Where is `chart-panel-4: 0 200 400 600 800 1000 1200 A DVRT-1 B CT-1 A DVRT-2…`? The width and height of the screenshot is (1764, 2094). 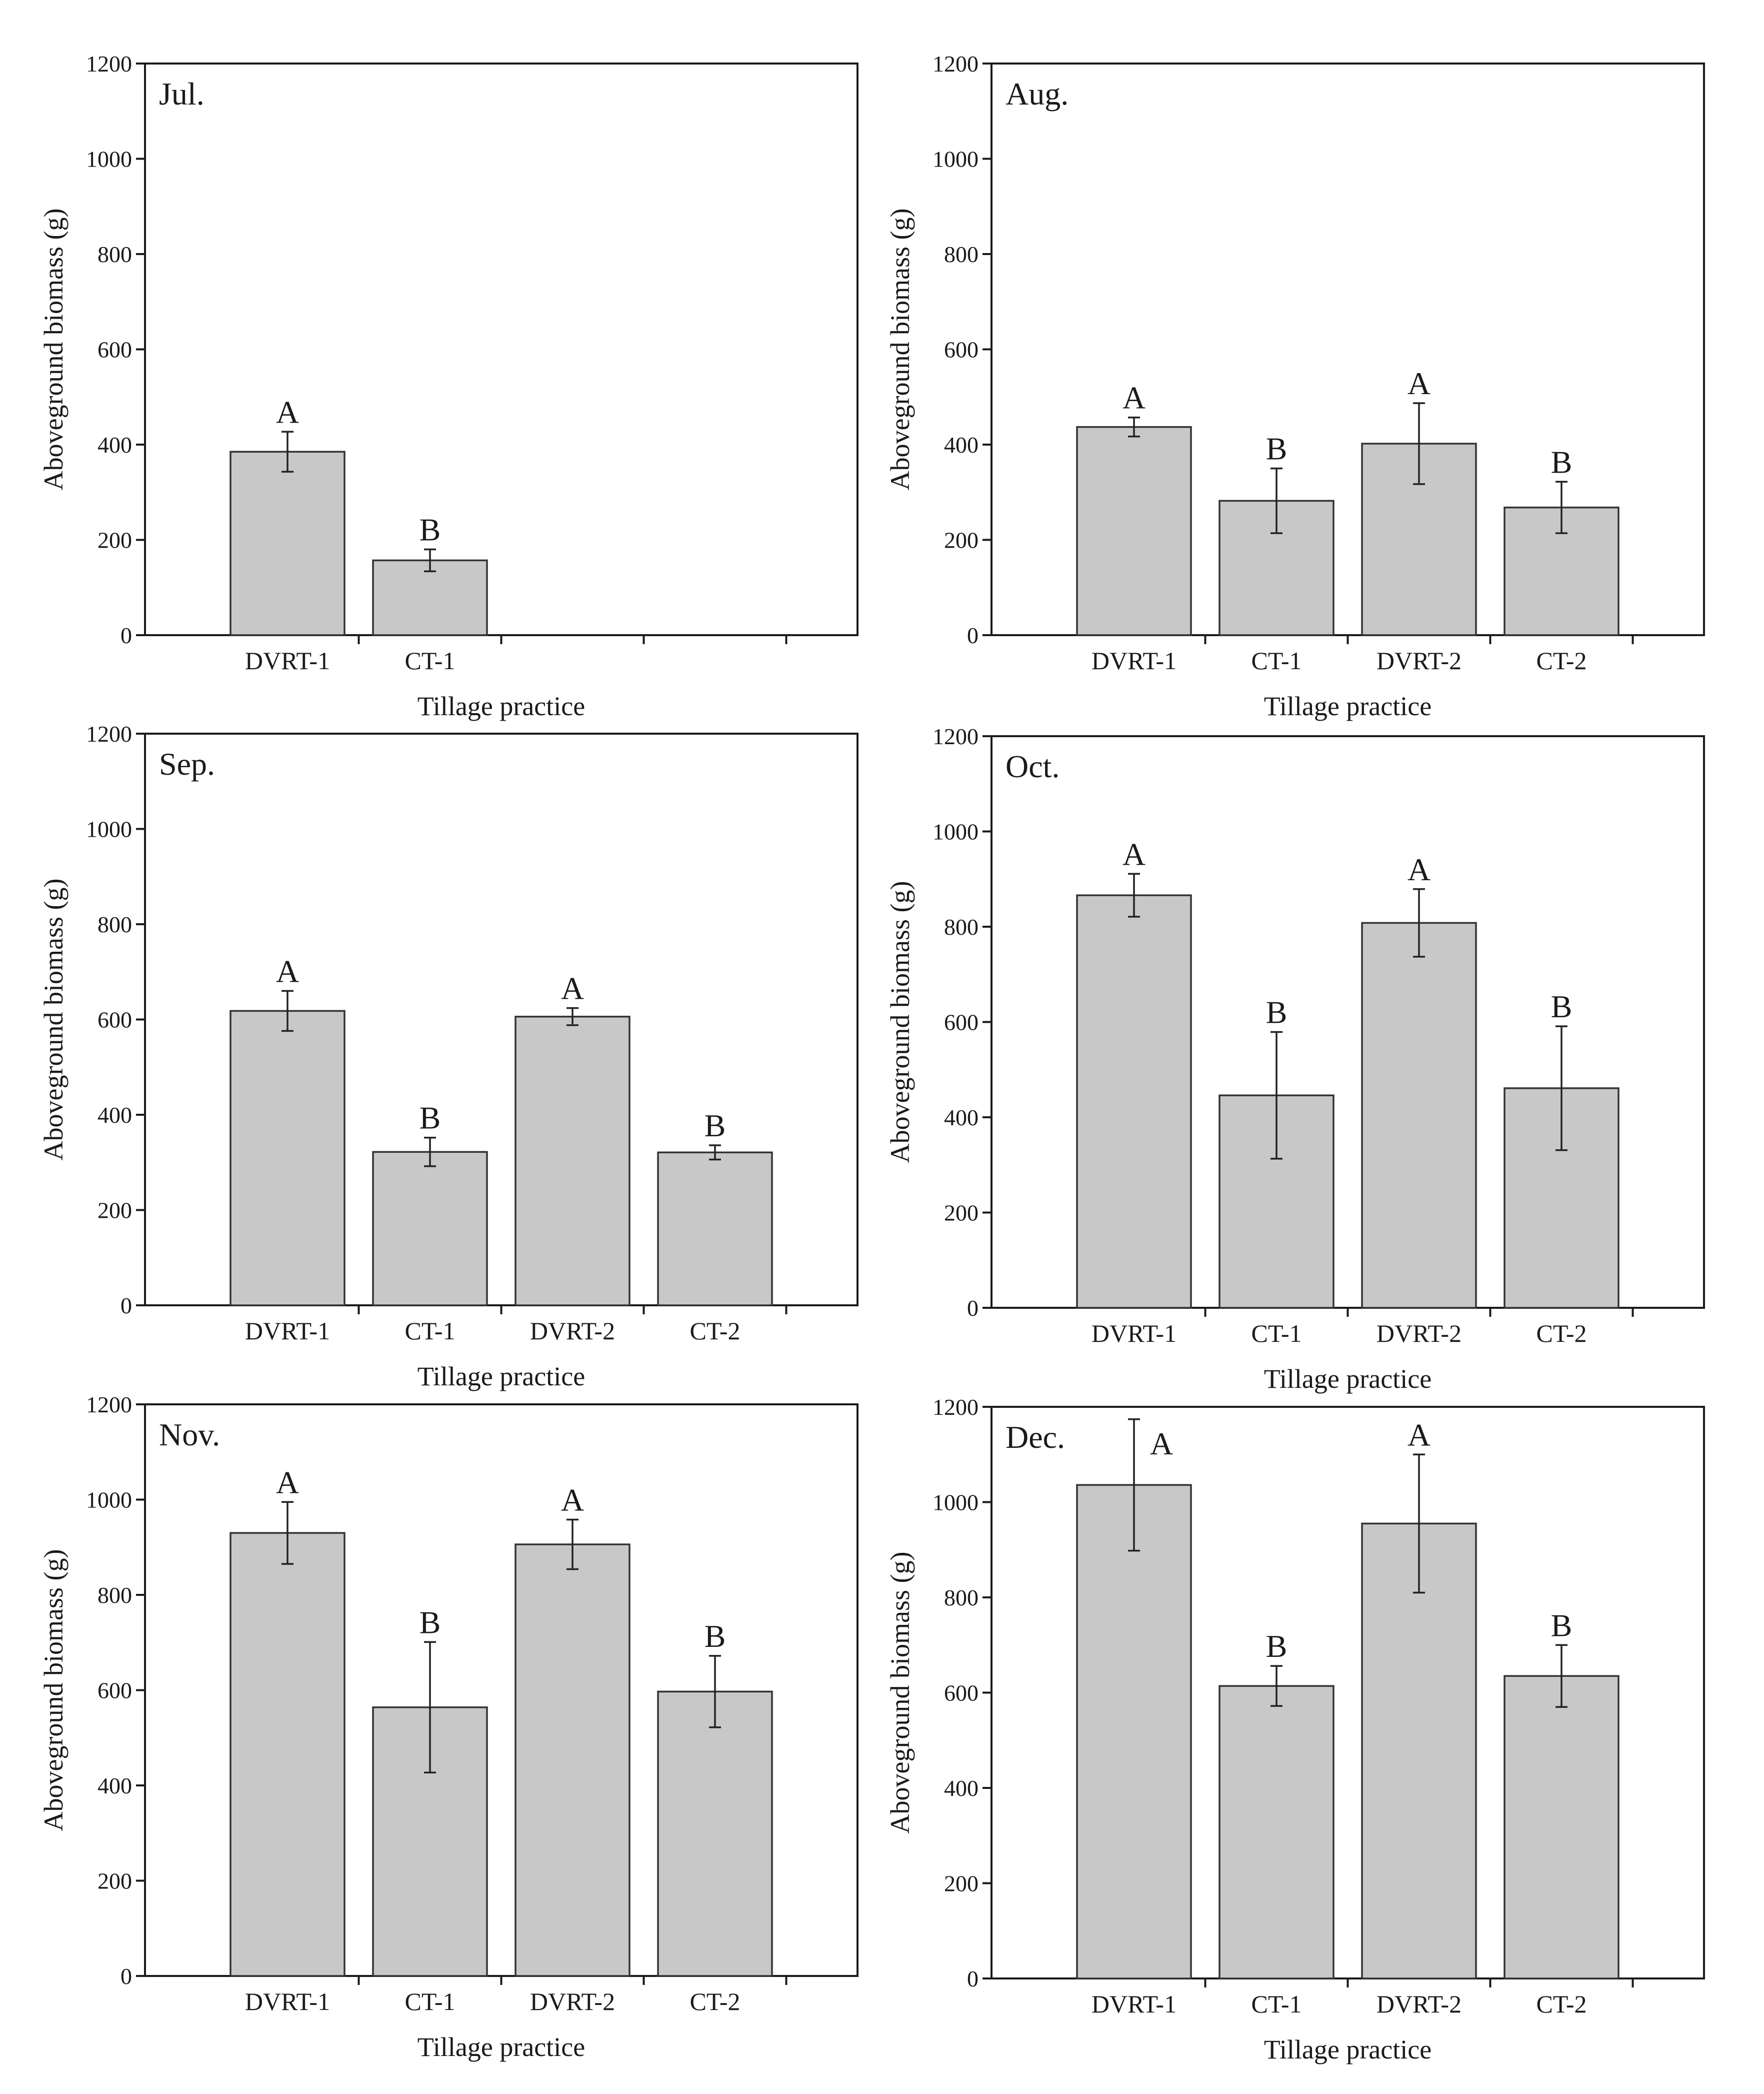
chart-panel-4: 0 200 400 600 800 1000 1200 A DVRT-1 B CT-1 A DVRT-2… is located at coordinates (1295, 1059).